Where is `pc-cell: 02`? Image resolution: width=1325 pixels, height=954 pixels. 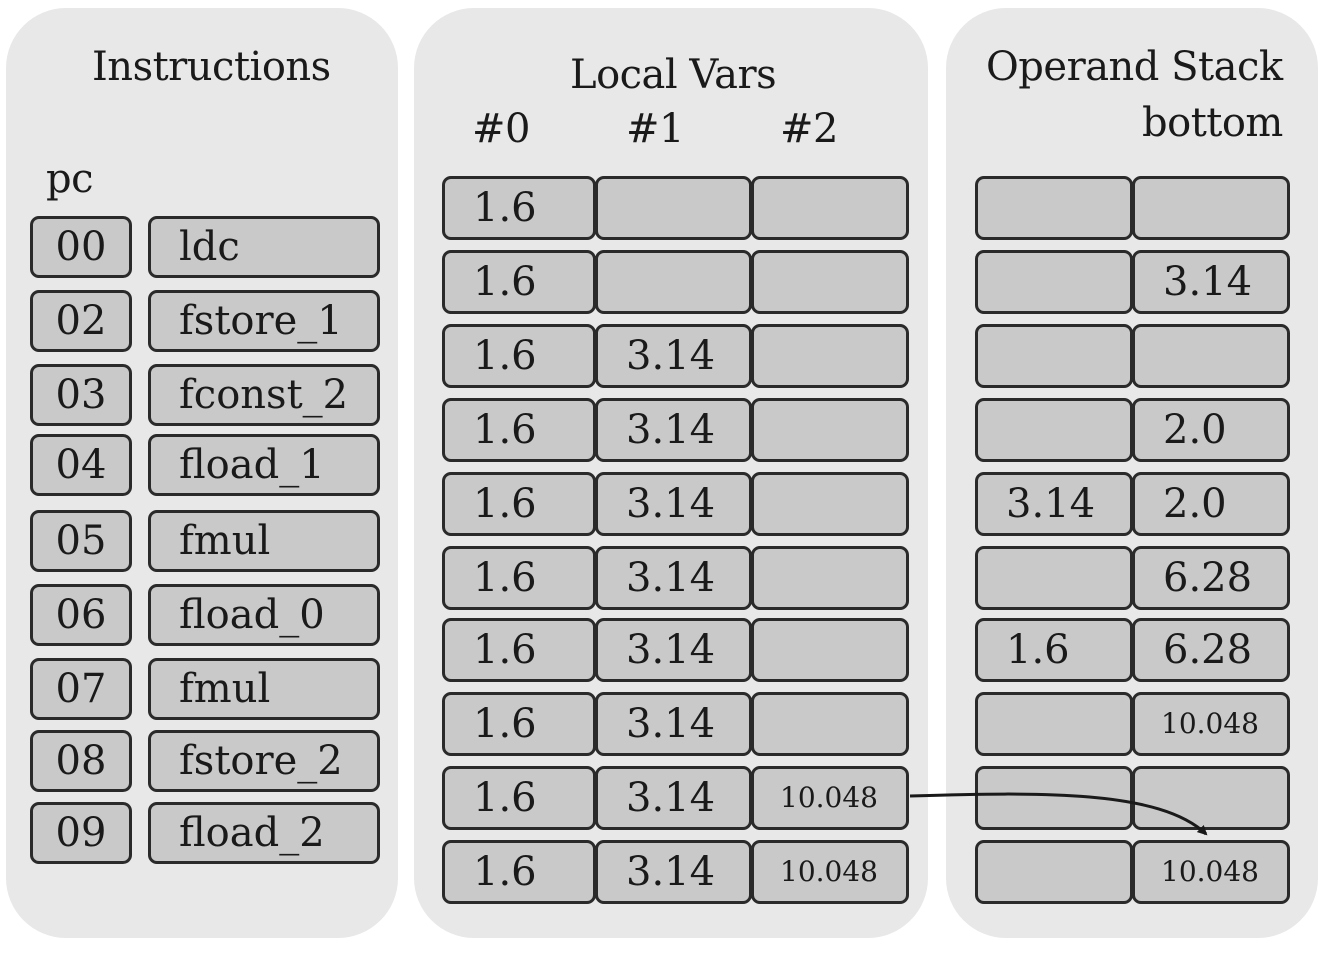
pc-cell: 02 is located at coordinates (81, 321).